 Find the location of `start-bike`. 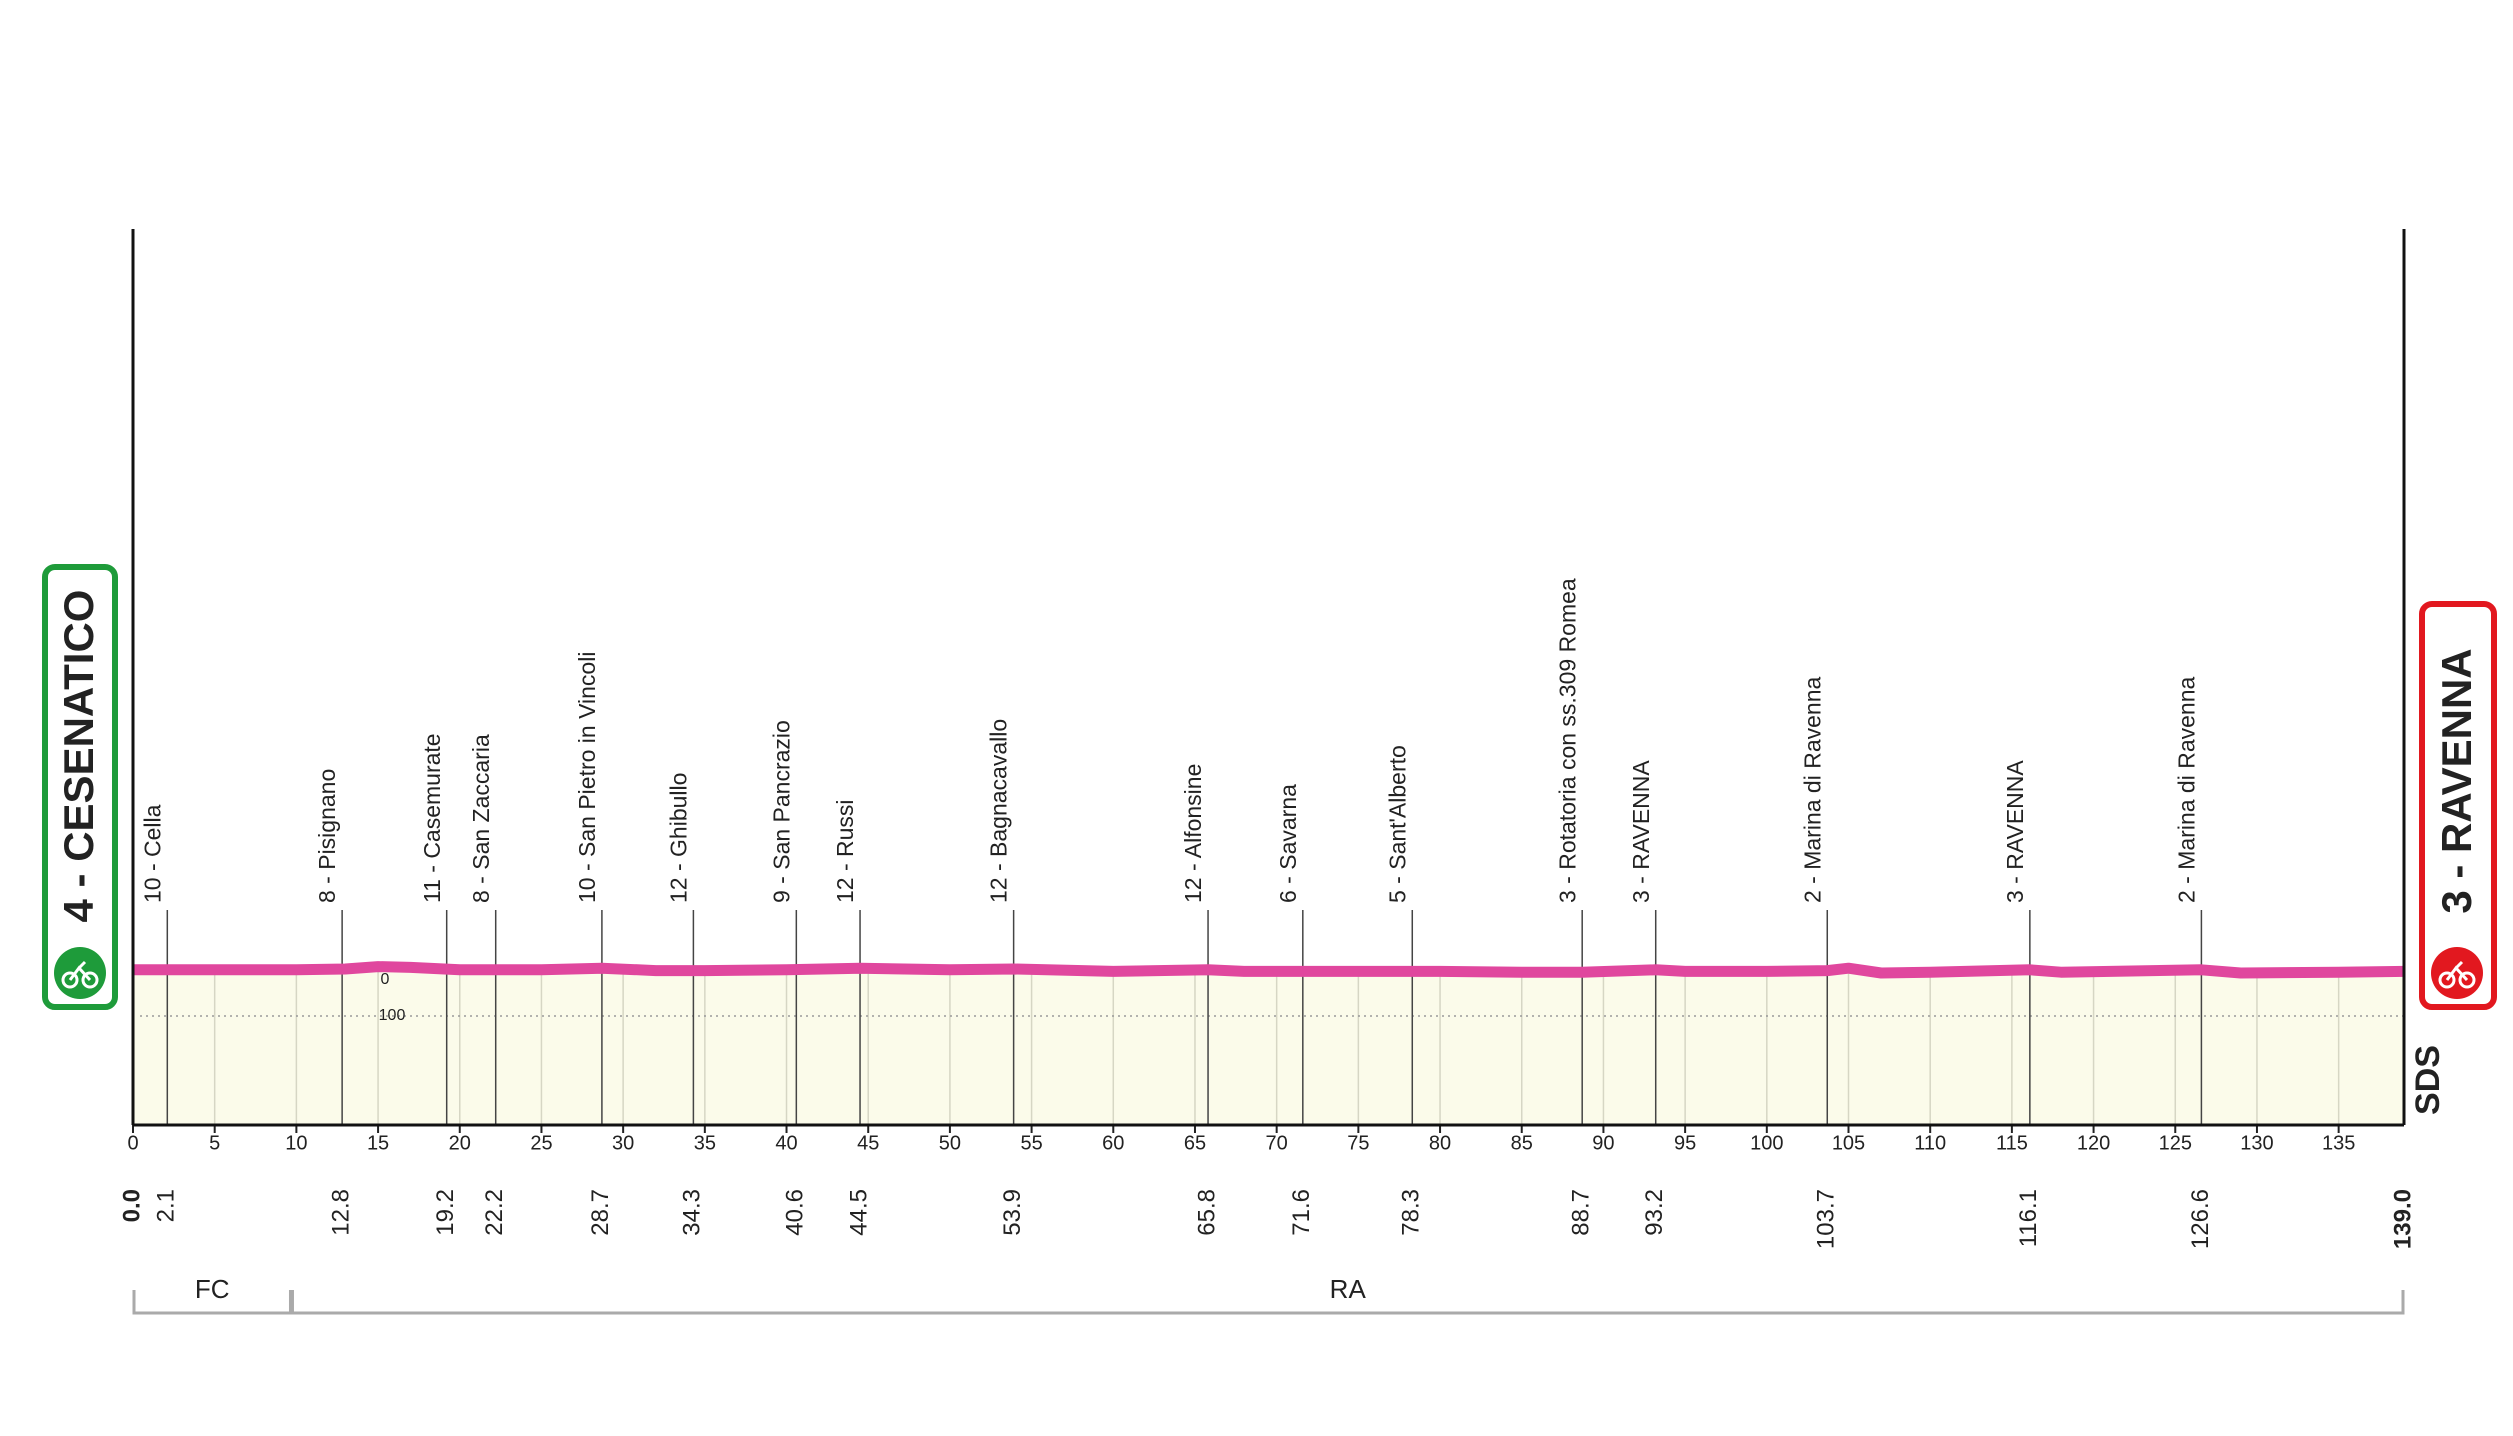

start-bike is located at coordinates (80, 974).